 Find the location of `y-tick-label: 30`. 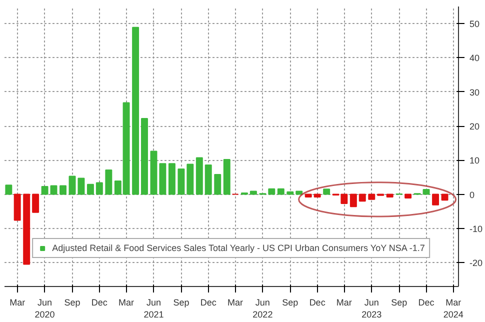

y-tick-label: 30 is located at coordinates (475, 92).